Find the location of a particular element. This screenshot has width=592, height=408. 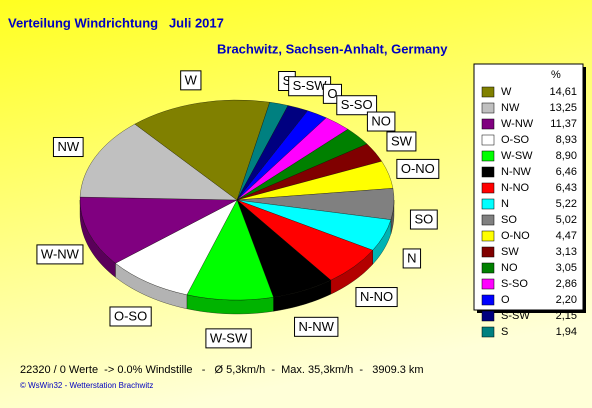

legend-label: NO is located at coordinates (509, 268).